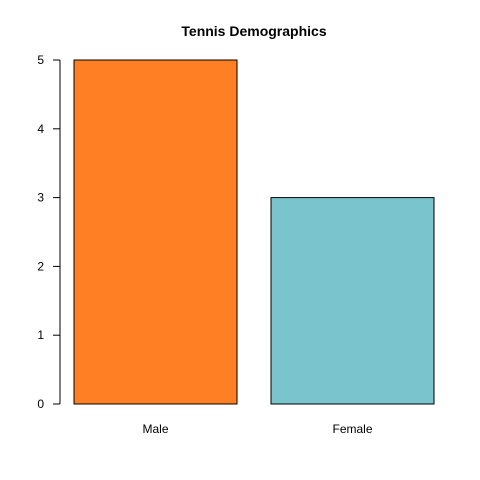  I want to click on y-tick-label: 1, so click(40, 335).